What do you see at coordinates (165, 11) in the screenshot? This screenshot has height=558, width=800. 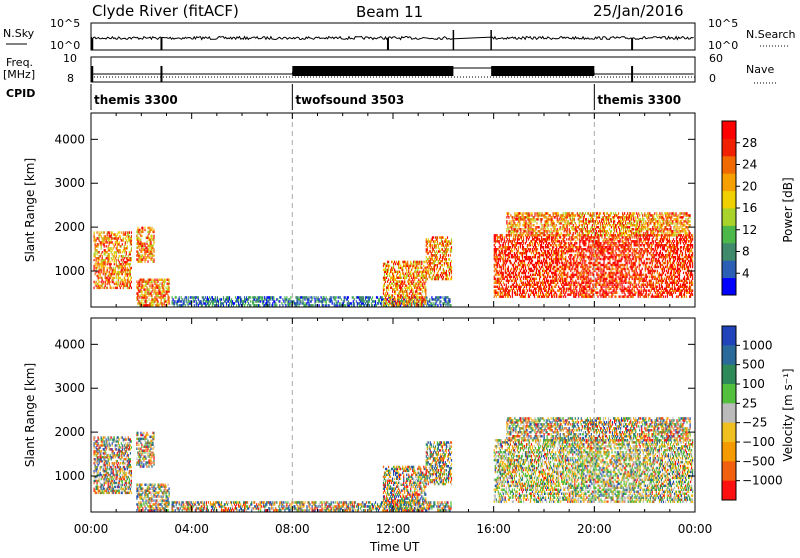 I see `station-title: Clyde River (fitACF)` at bounding box center [165, 11].